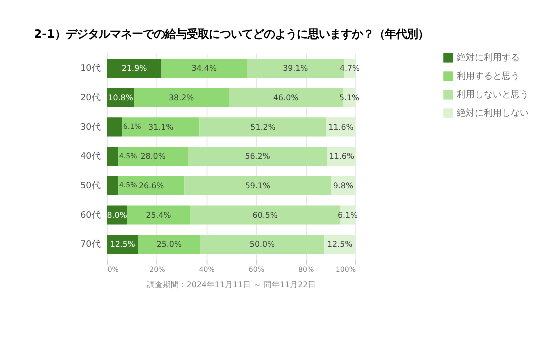 Image resolution: width=536 pixels, height=339 pixels. What do you see at coordinates (135, 69) in the screenshot?
I see `data-label: 21.9%` at bounding box center [135, 69].